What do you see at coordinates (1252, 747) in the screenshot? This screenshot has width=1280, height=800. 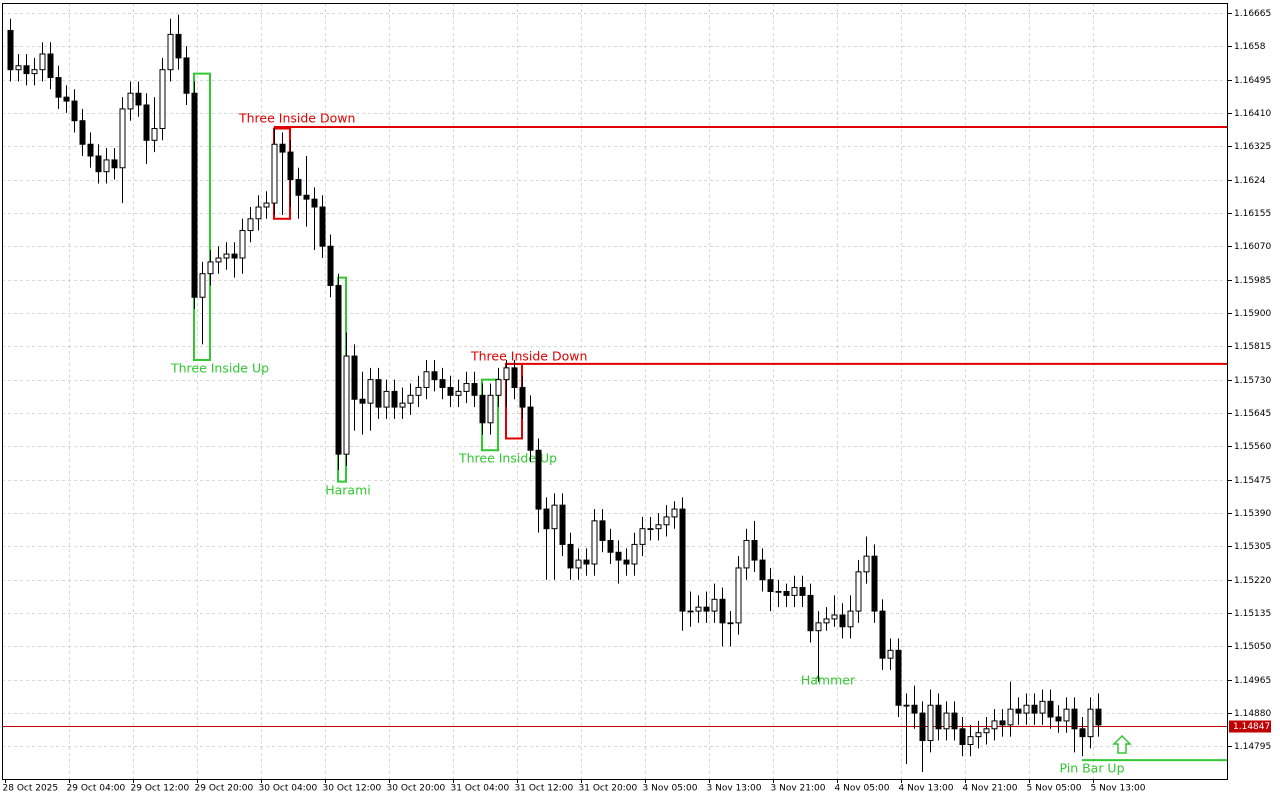 I see `y-tick-label: 1.14795` at bounding box center [1252, 747].